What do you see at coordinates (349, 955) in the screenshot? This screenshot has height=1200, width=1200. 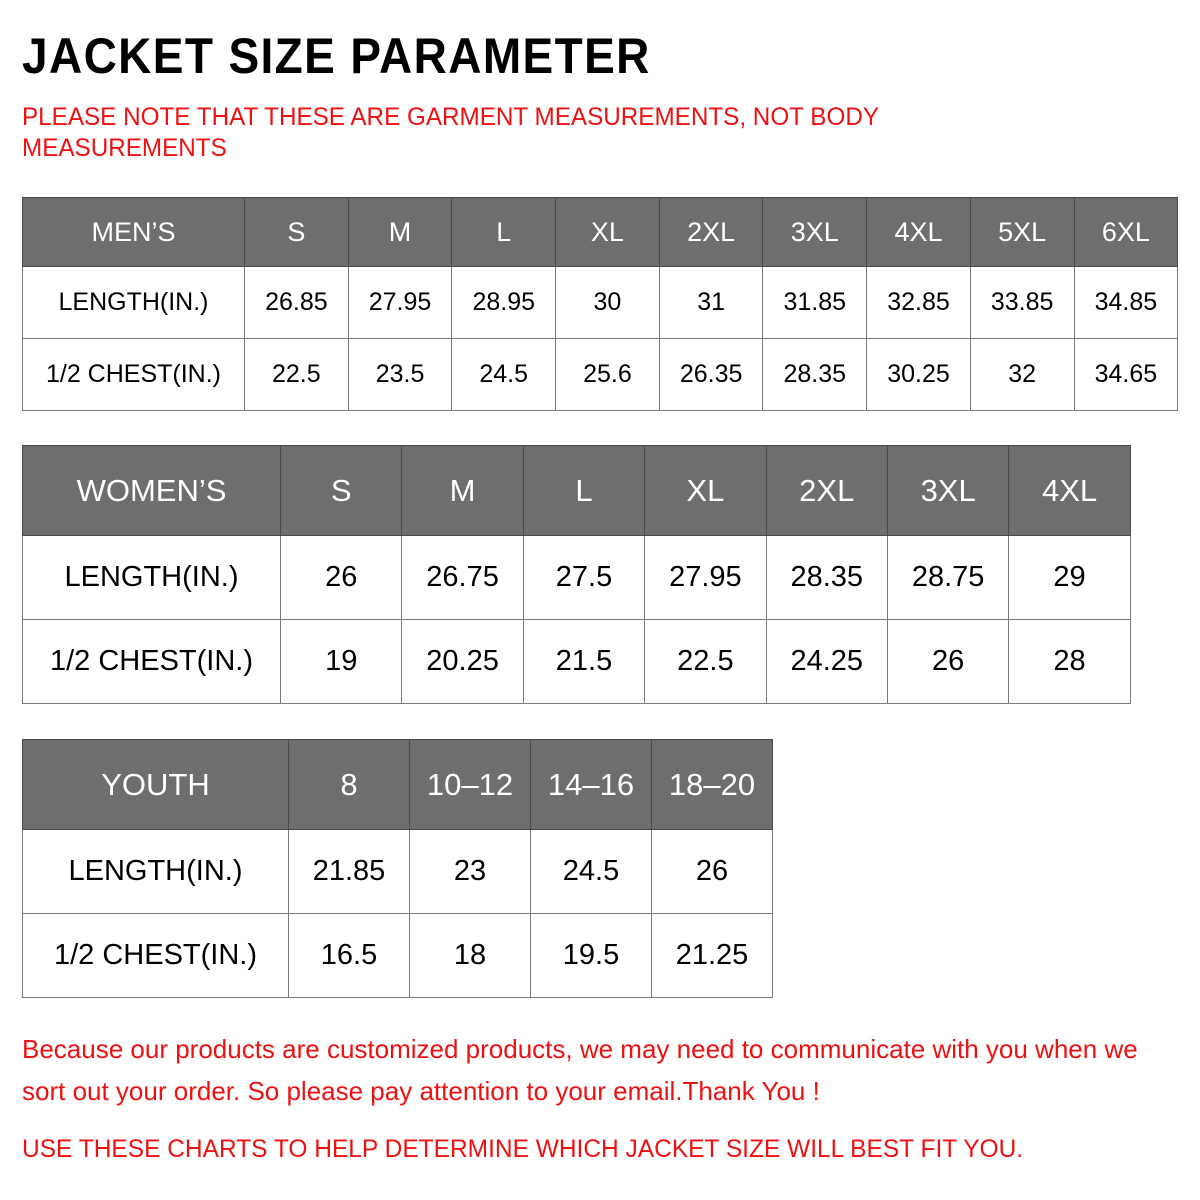 I see `cell-youth-chest-8: 16.5` at bounding box center [349, 955].